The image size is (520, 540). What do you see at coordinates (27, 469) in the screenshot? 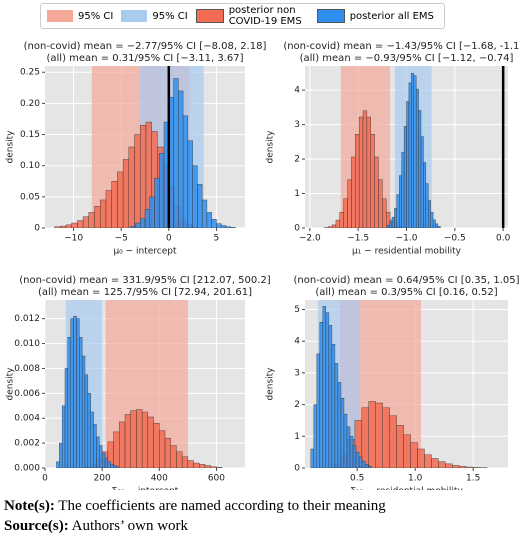
I see `y-tick-label: 0.000` at bounding box center [27, 469].